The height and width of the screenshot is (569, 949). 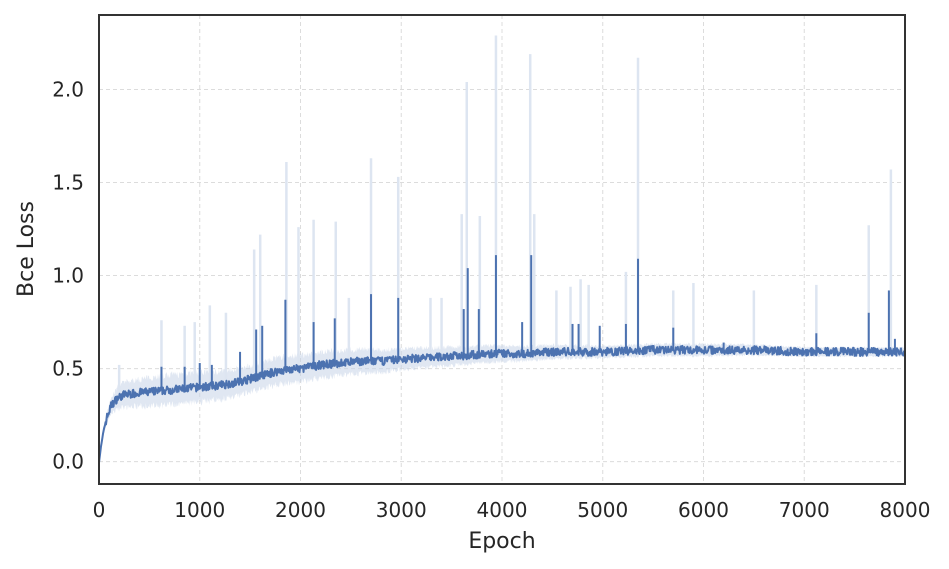 I want to click on x-tick-label: 0, so click(x=99, y=510).